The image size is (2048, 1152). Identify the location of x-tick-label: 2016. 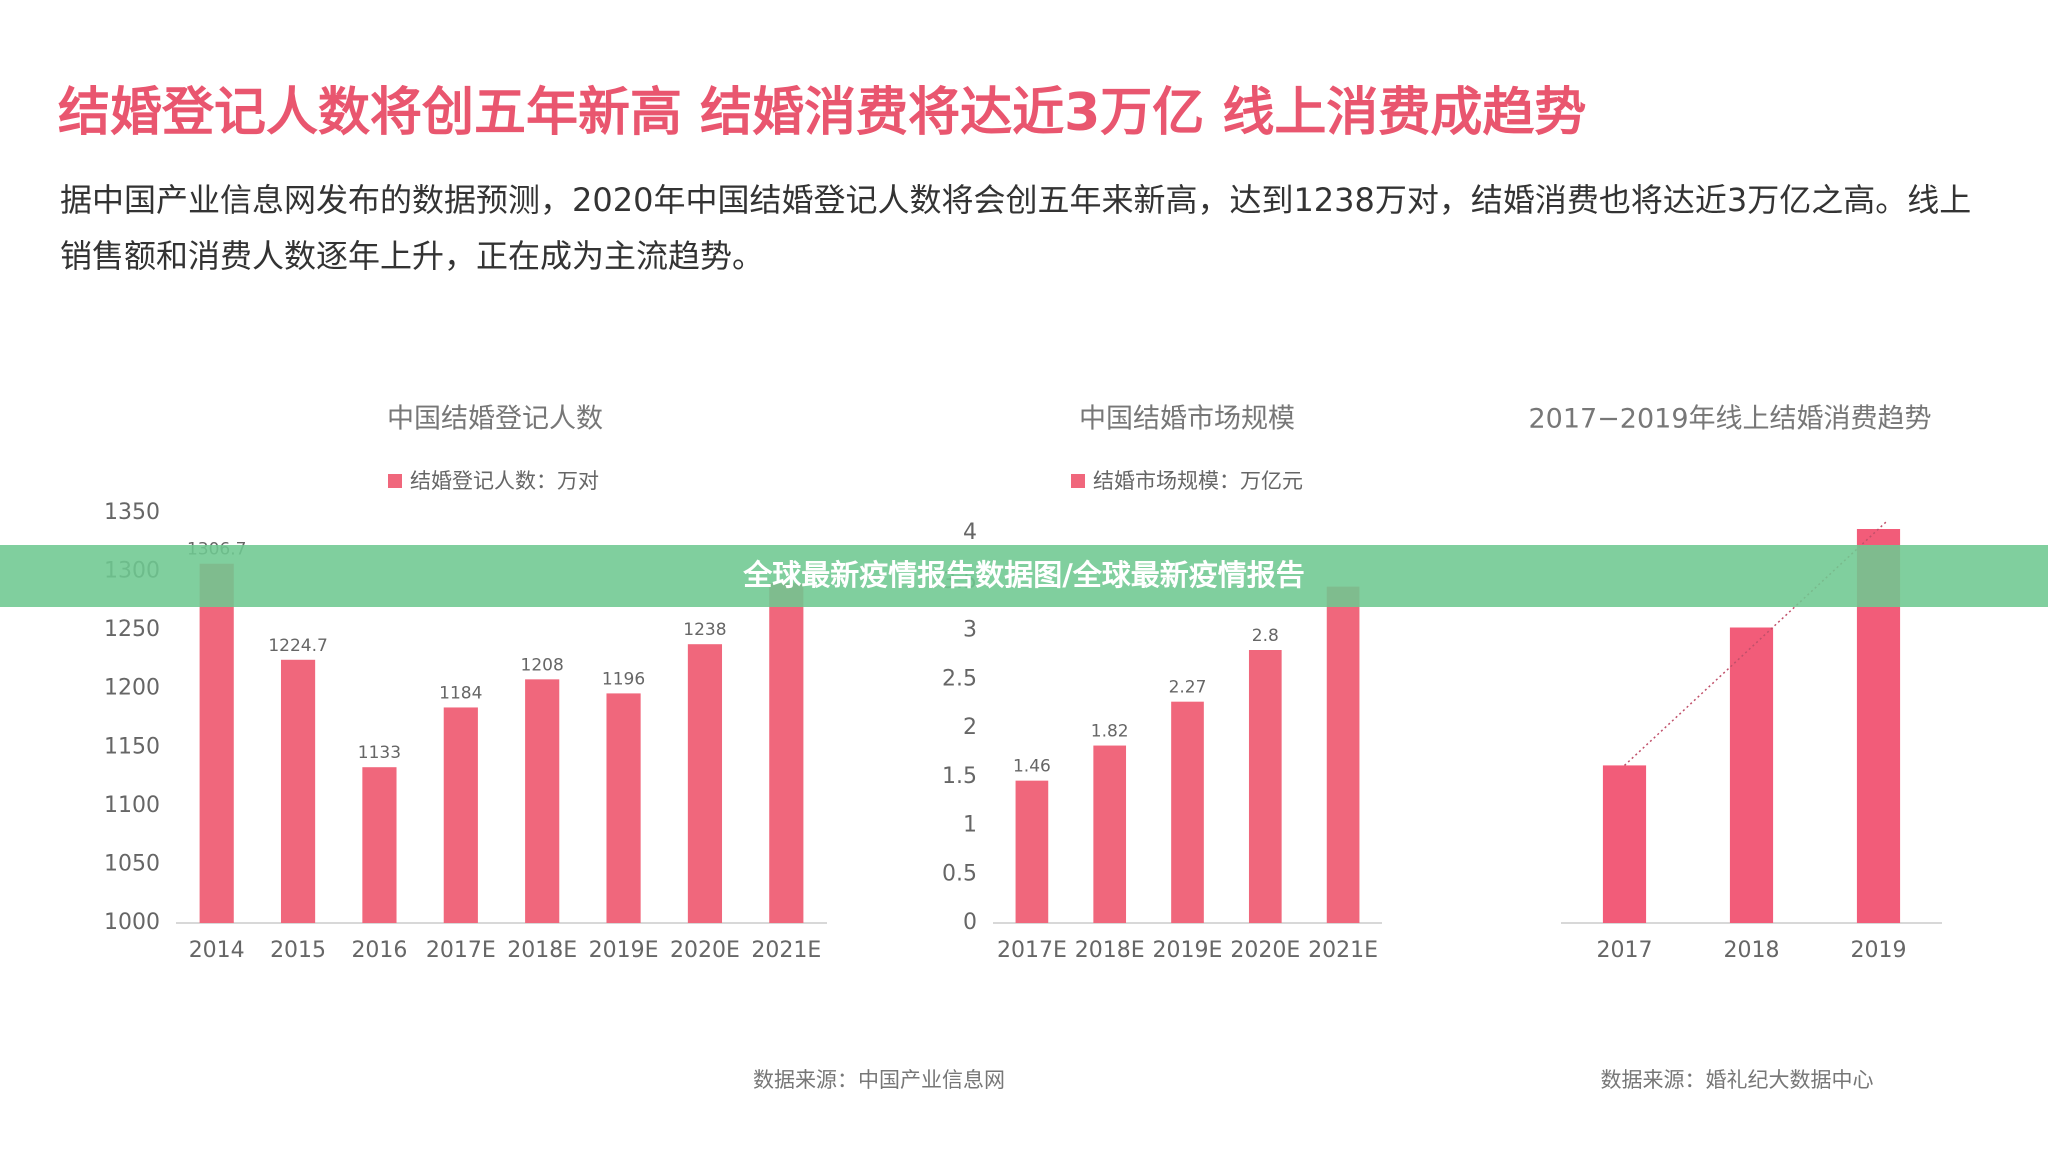
(379, 950).